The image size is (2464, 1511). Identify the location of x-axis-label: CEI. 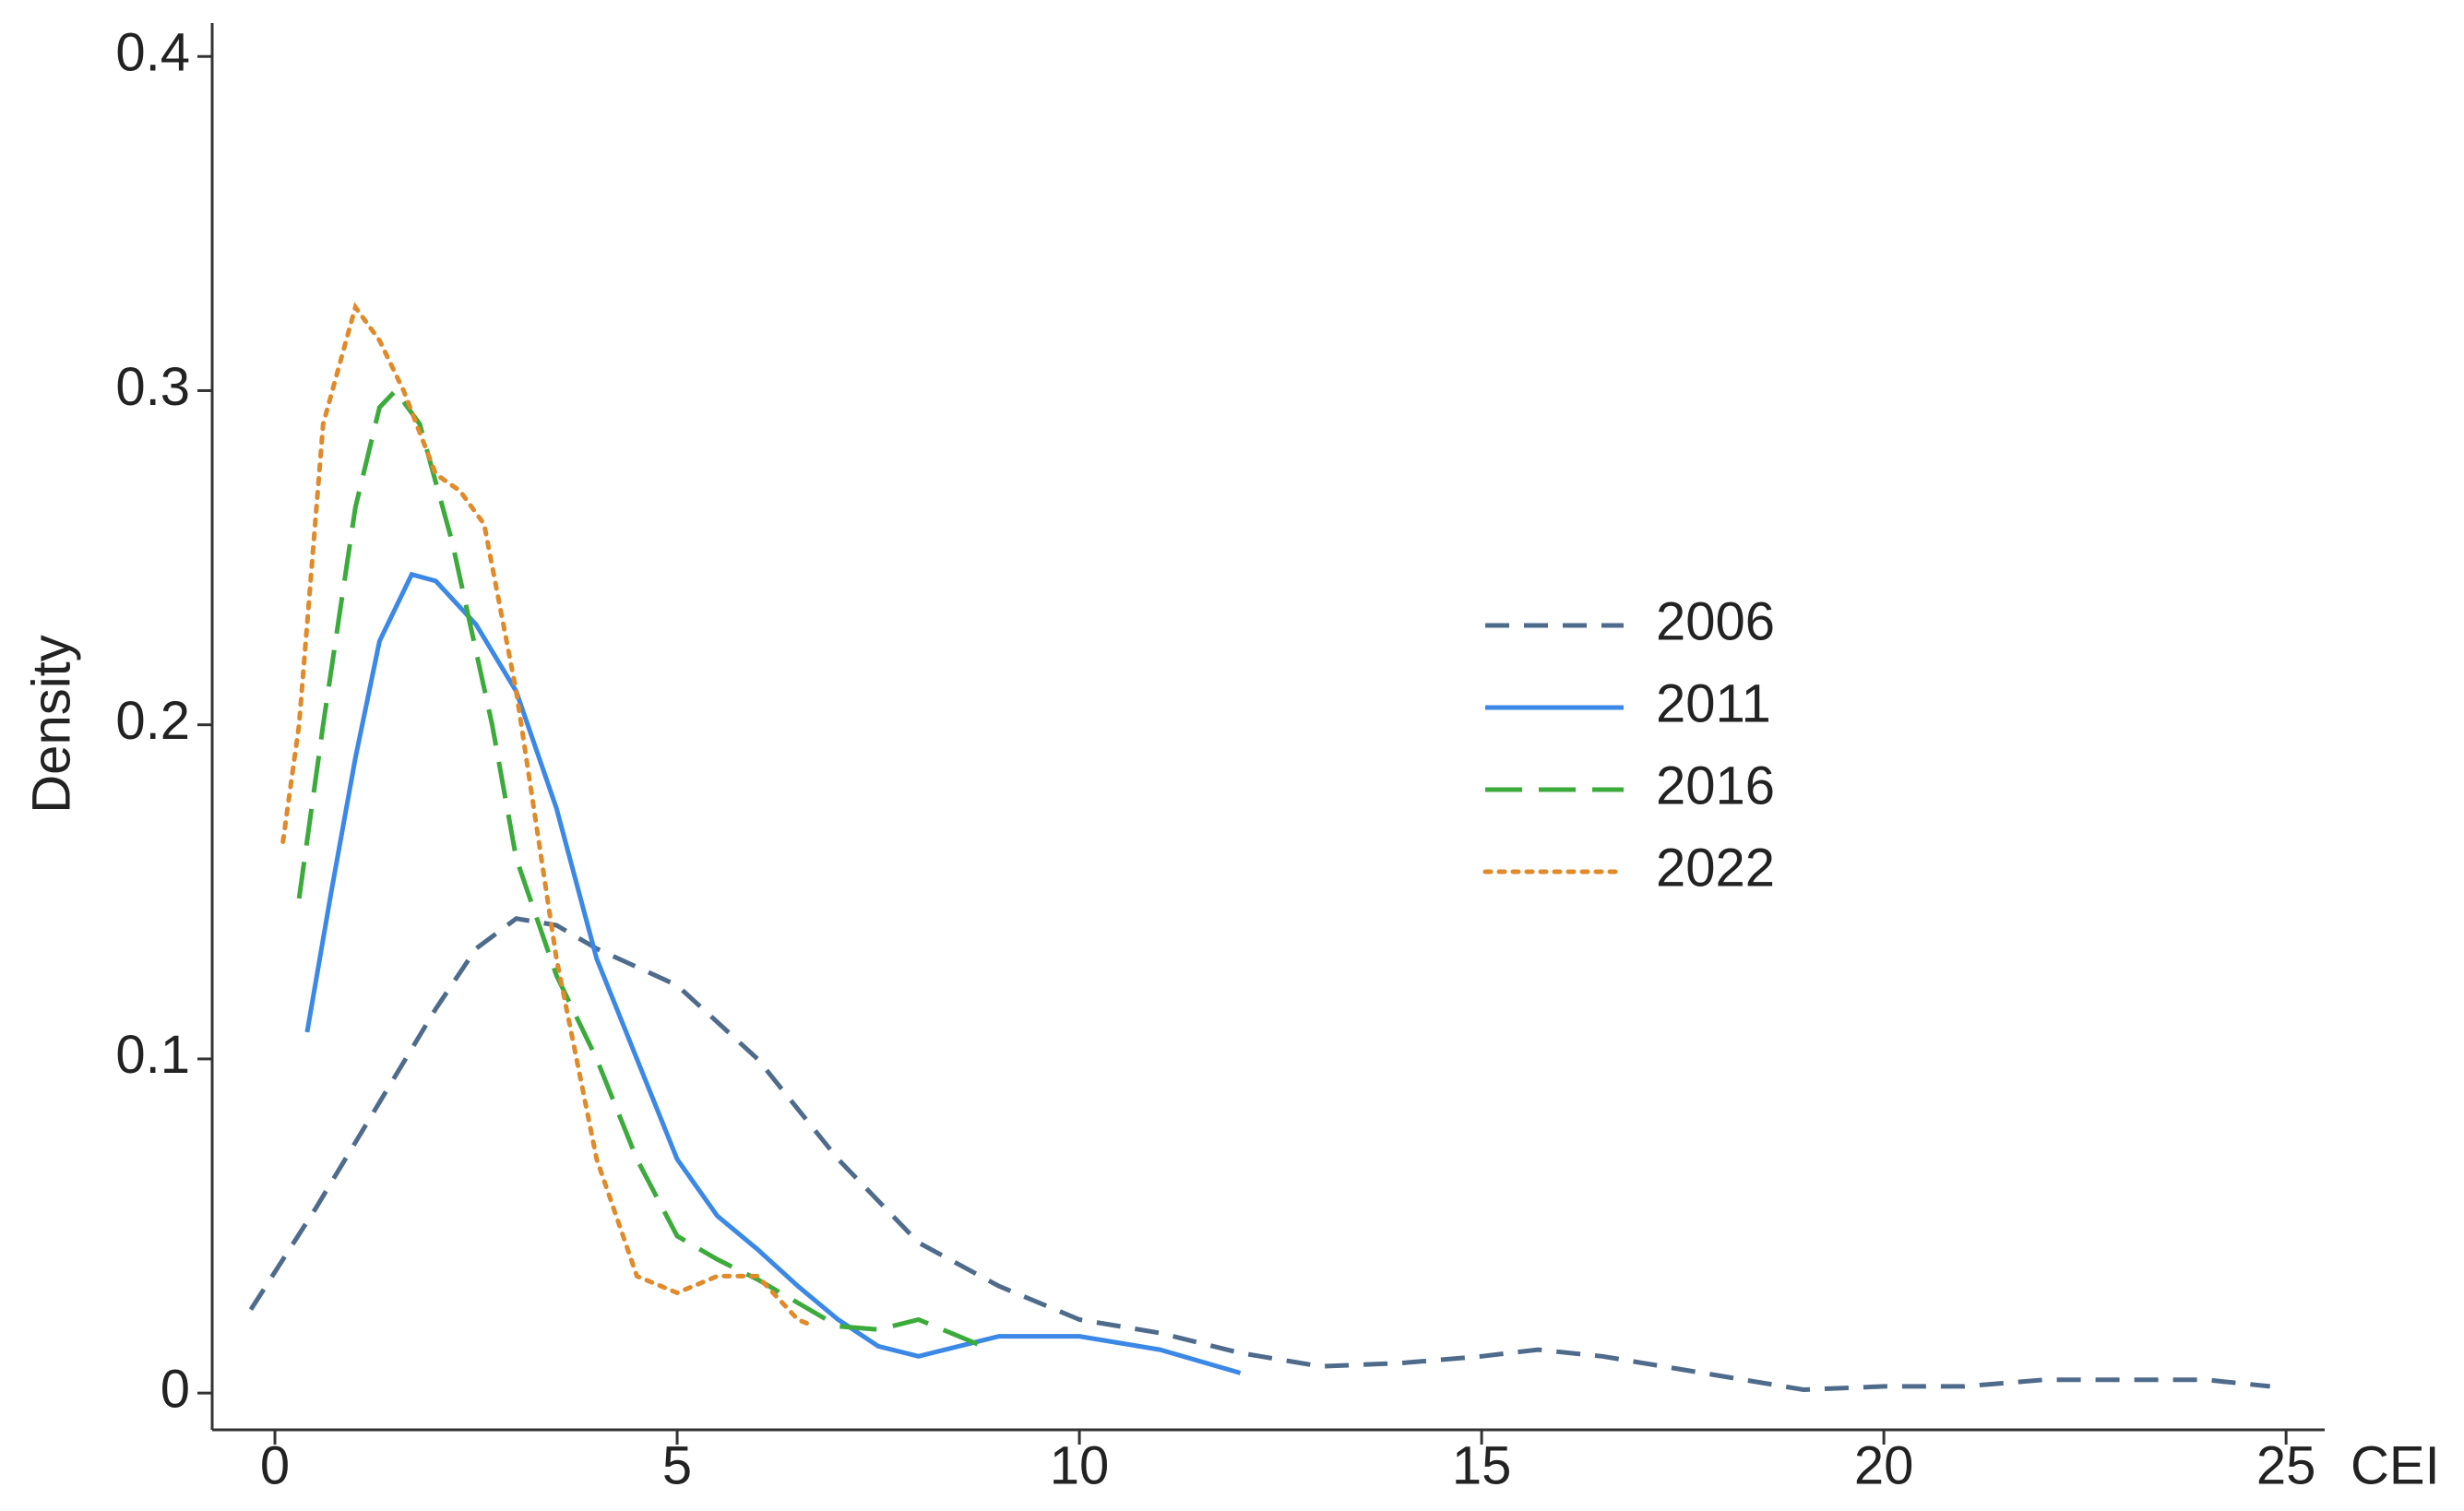
(2395, 1465).